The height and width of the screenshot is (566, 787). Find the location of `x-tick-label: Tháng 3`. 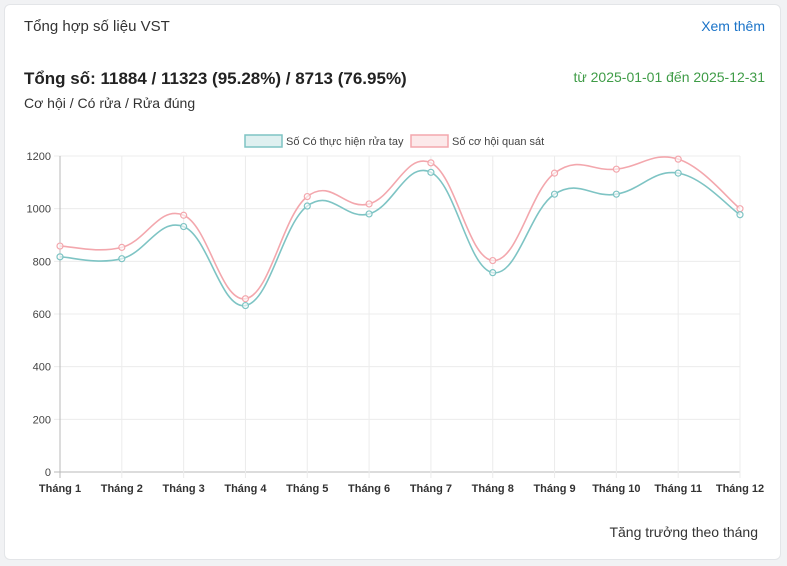

x-tick-label: Tháng 3 is located at coordinates (184, 489).